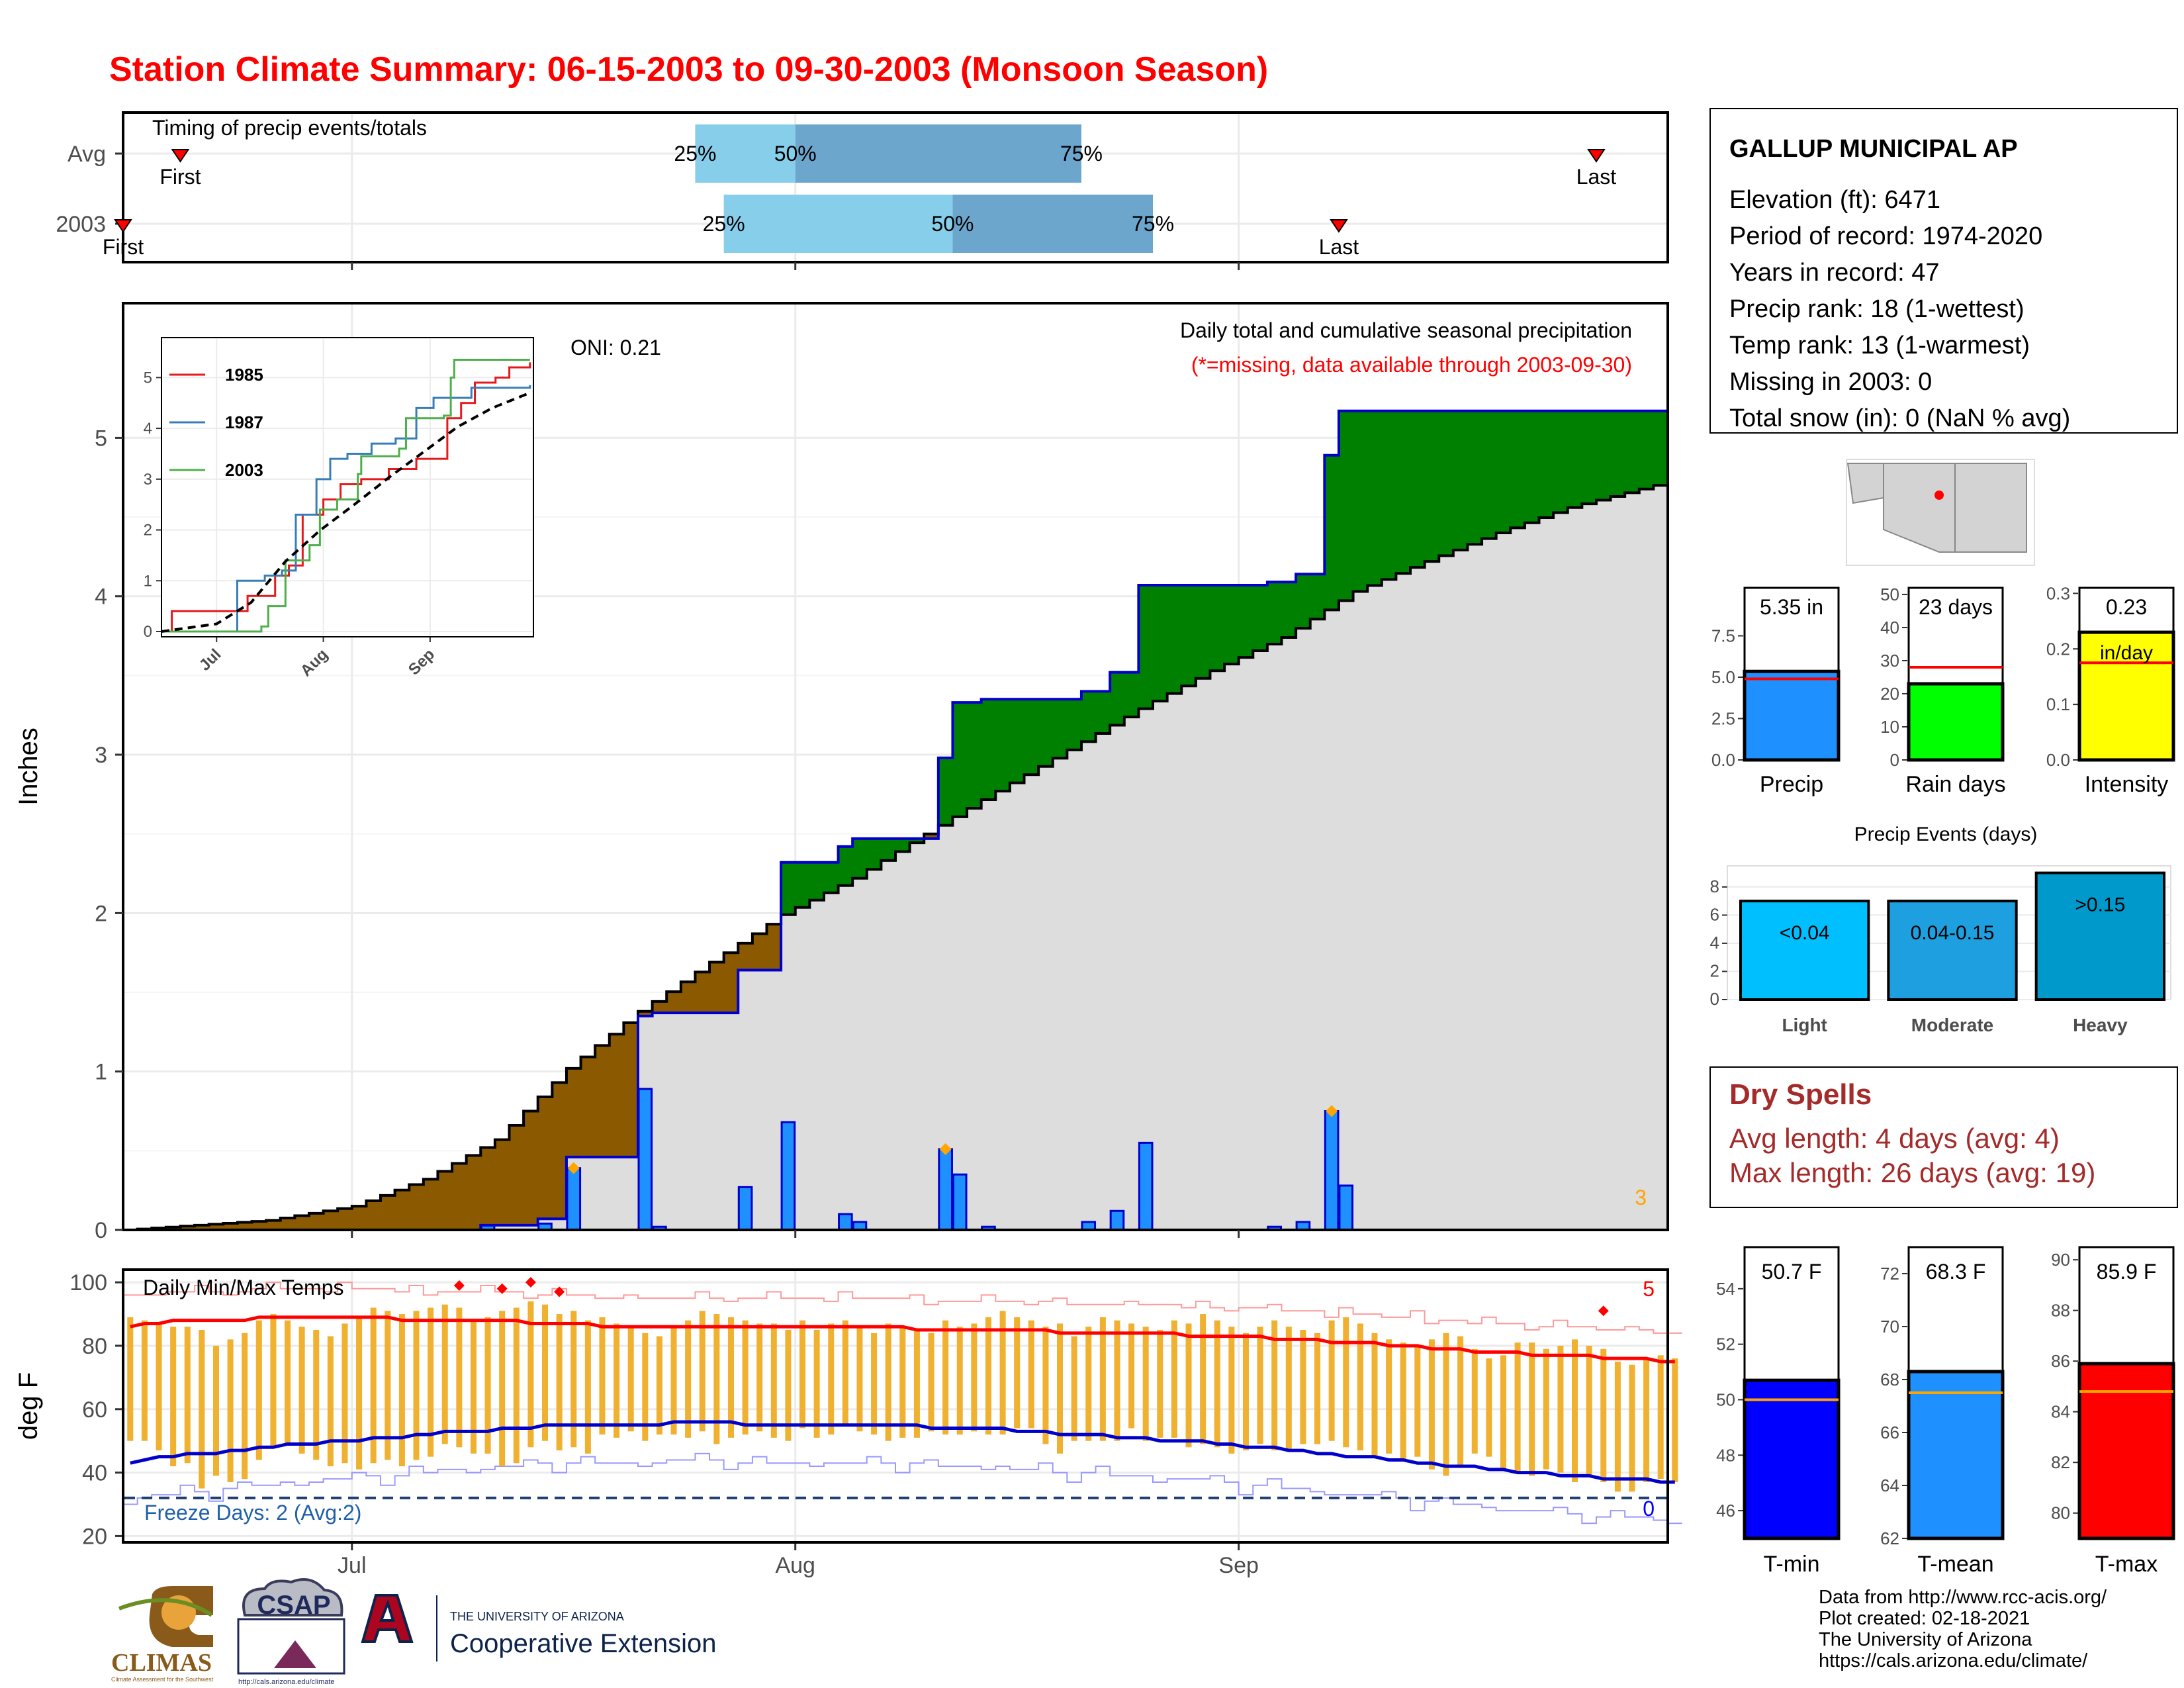  Describe the element at coordinates (286, 1682) in the screenshot. I see `csap-url: http://cals.arizona.edu/climate` at that location.